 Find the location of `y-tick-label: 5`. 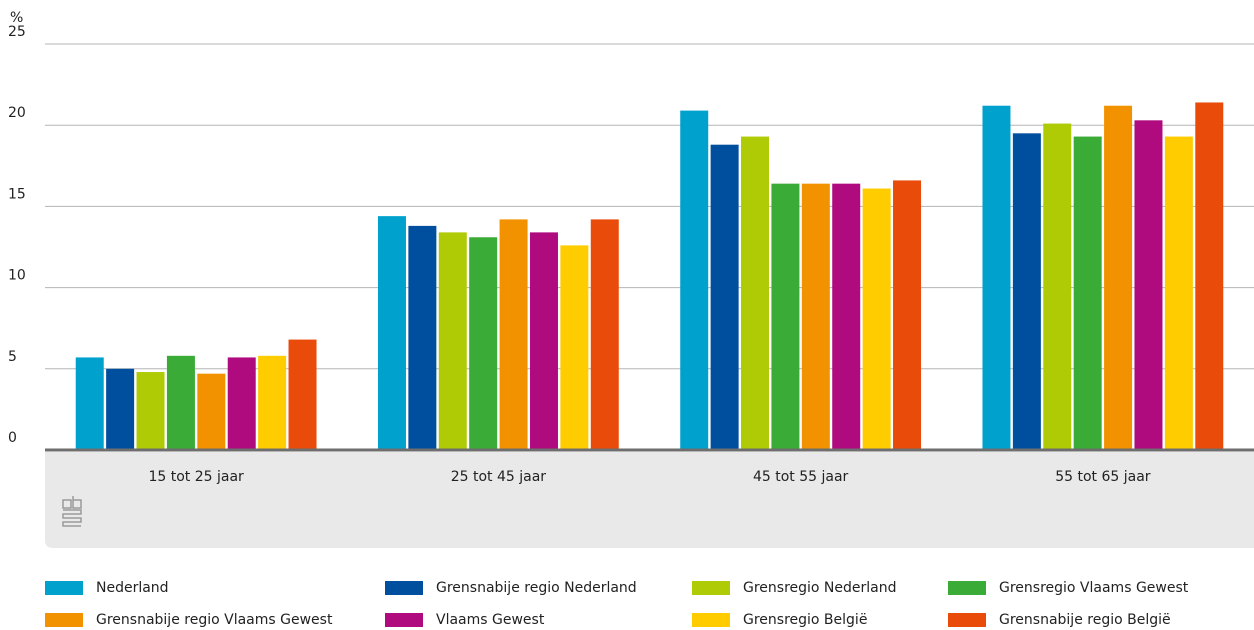

y-tick-label: 5 is located at coordinates (12, 357).